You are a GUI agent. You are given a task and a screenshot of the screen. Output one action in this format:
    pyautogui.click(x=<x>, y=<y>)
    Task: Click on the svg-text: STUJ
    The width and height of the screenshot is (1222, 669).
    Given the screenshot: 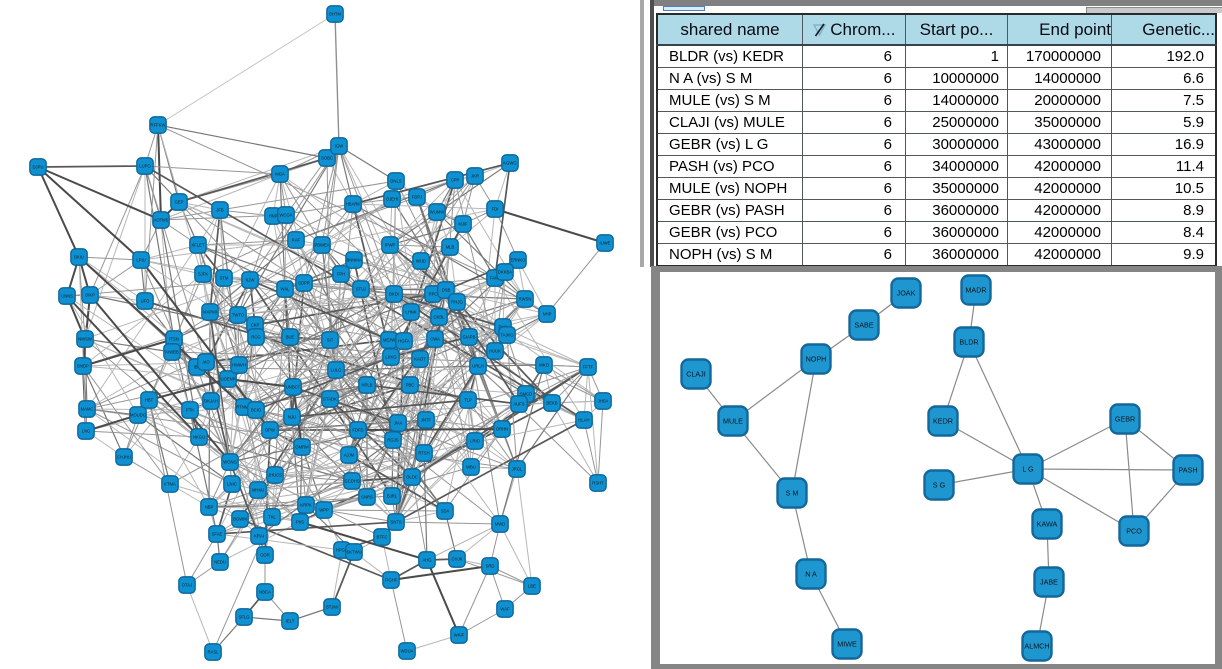 What is the action you would take?
    pyautogui.click(x=361, y=289)
    